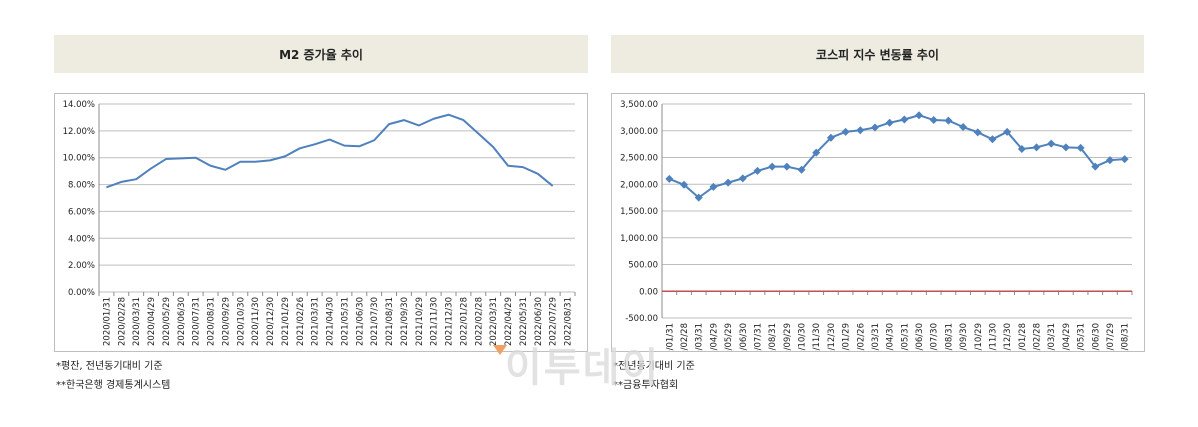 The image size is (1198, 427). What do you see at coordinates (81, 266) in the screenshot?
I see `y-tick-label: 2.00%` at bounding box center [81, 266].